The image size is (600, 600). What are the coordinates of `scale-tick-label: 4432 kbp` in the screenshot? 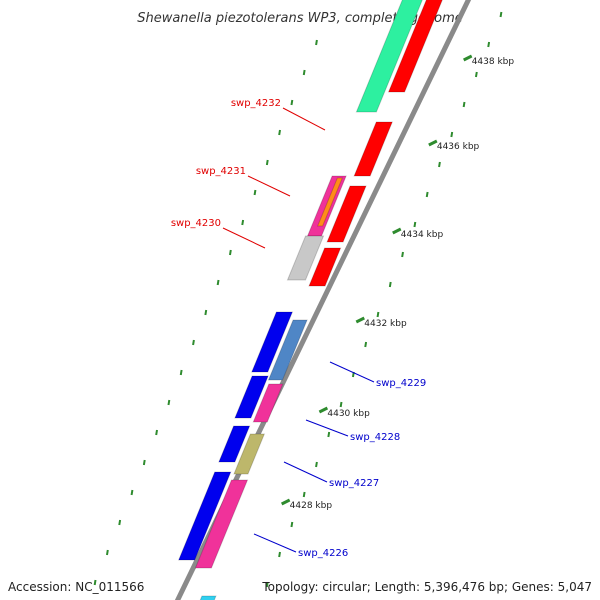 It's located at (385, 324).